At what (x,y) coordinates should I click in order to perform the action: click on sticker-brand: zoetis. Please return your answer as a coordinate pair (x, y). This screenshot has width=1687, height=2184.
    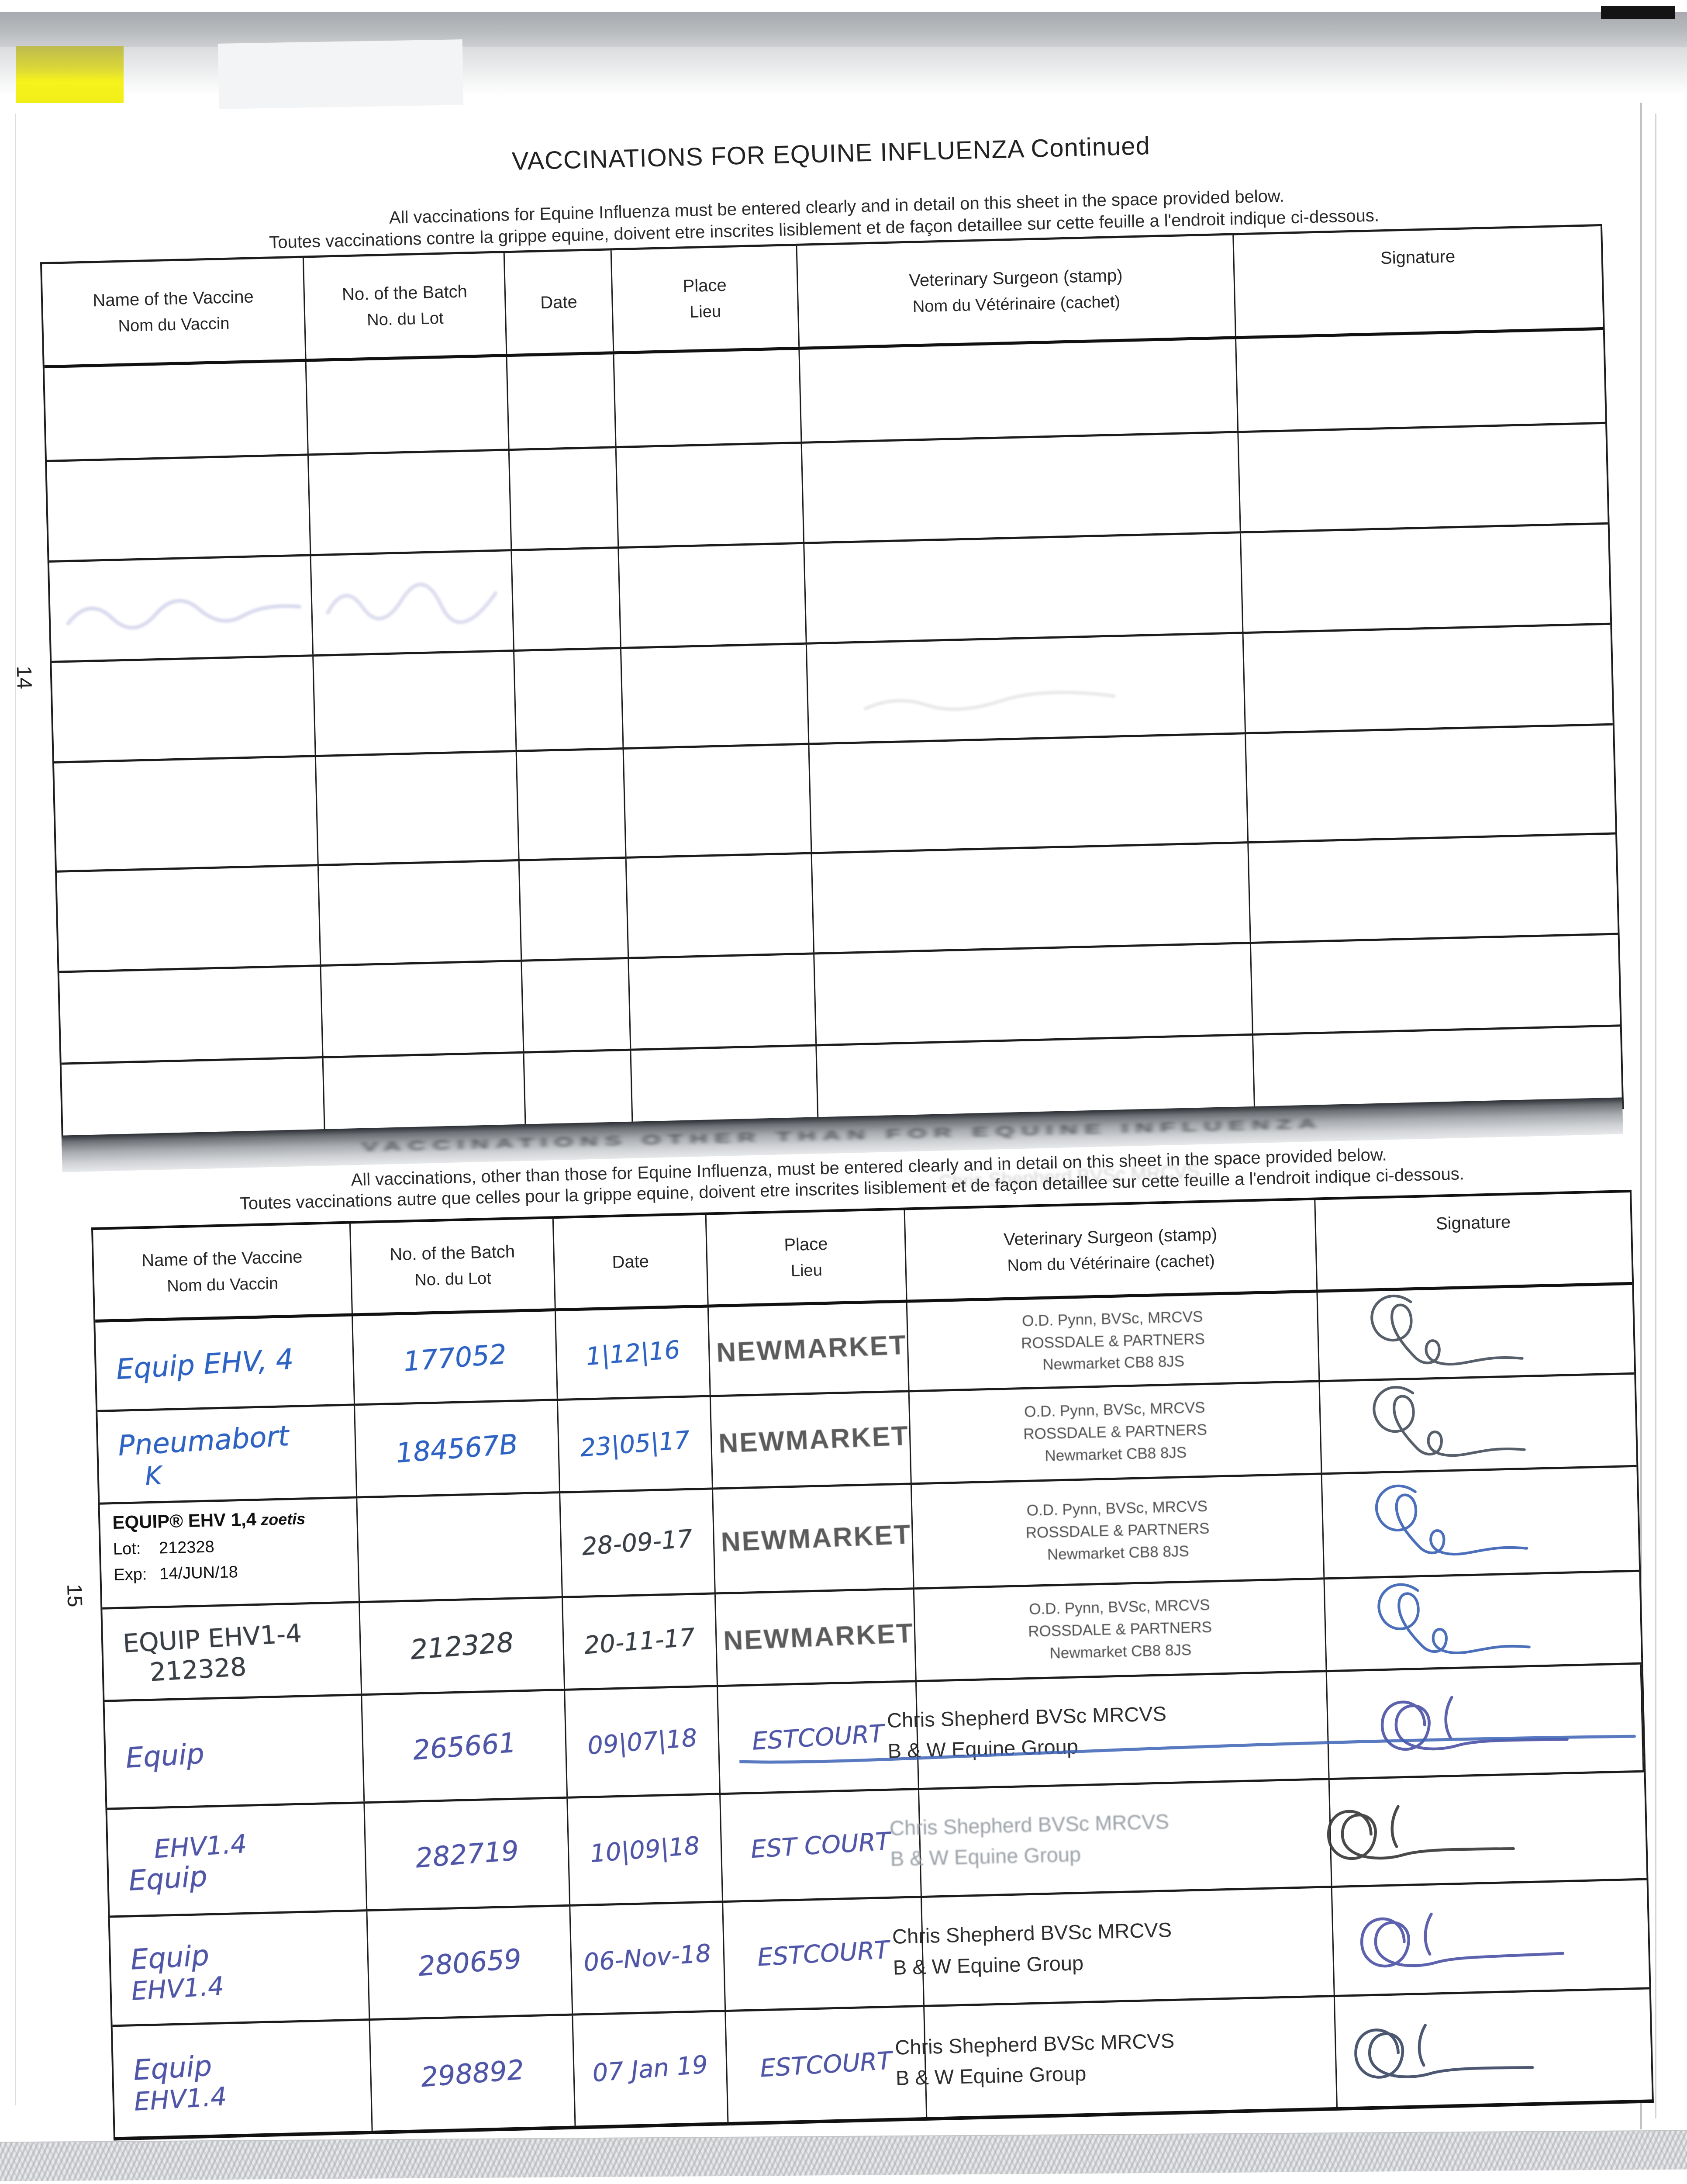
    Looking at the image, I should click on (283, 1519).